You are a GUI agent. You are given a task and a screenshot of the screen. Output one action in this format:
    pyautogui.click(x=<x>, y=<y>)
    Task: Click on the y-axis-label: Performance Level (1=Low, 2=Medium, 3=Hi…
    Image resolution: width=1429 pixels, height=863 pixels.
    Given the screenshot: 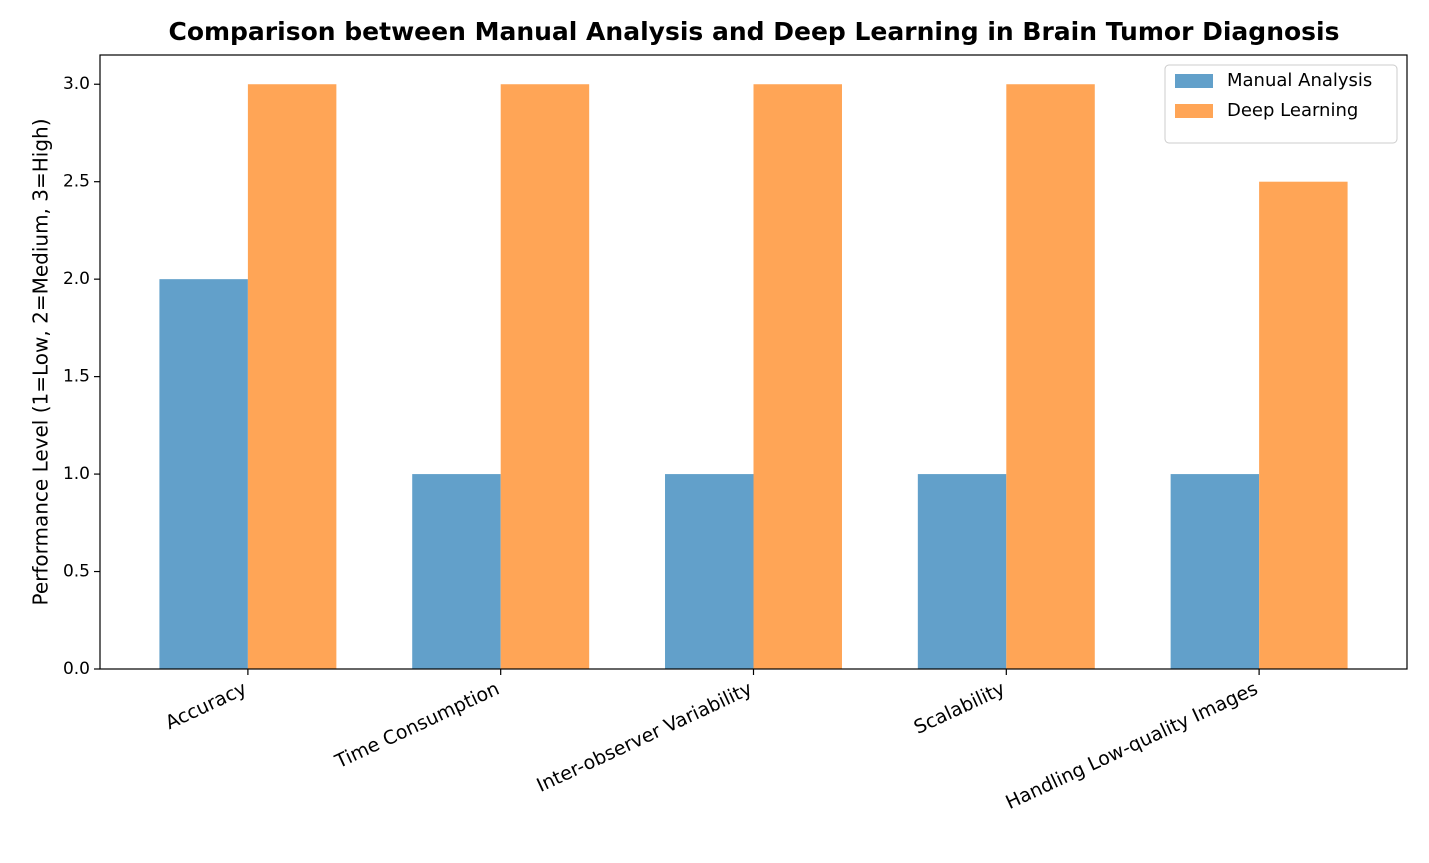 What is the action you would take?
    pyautogui.click(x=41, y=361)
    